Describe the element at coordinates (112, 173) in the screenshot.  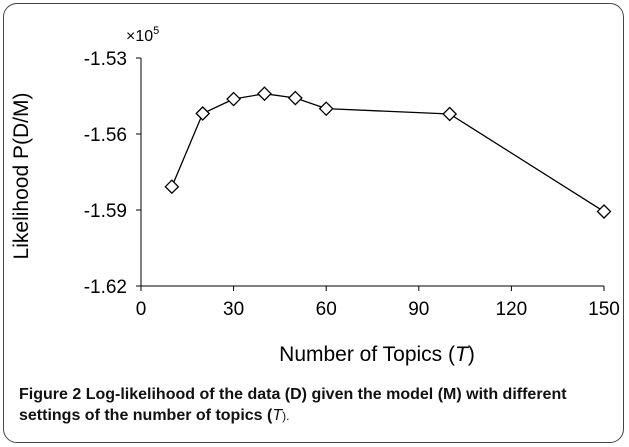
I see `y-tick-group: -1.53 -1.56 -1.59 -1.62` at that location.